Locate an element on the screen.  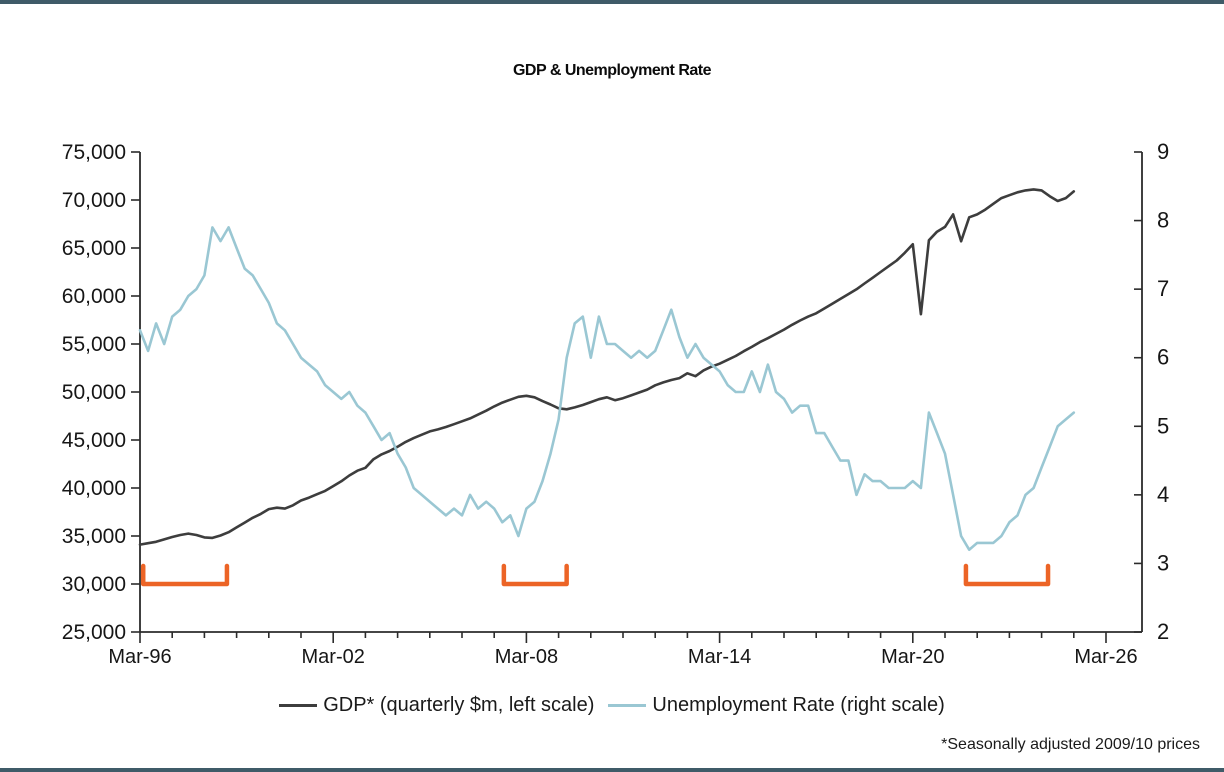
right-axis-tick-label: 8 is located at coordinates (1163, 220).